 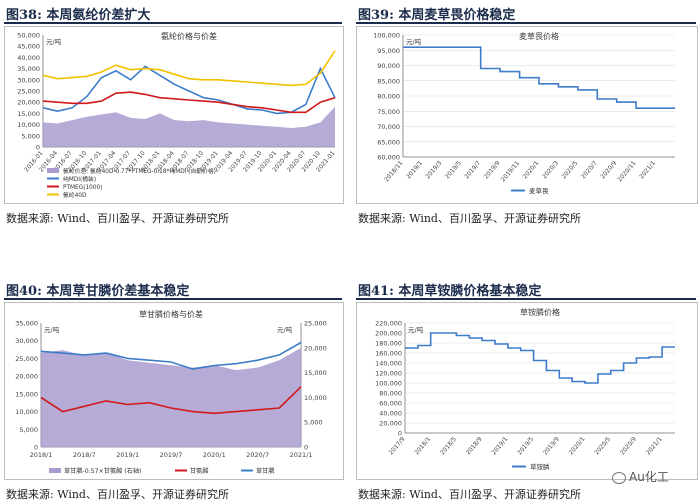 I want to click on y-tick-label: 180,000, so click(x=388, y=344).